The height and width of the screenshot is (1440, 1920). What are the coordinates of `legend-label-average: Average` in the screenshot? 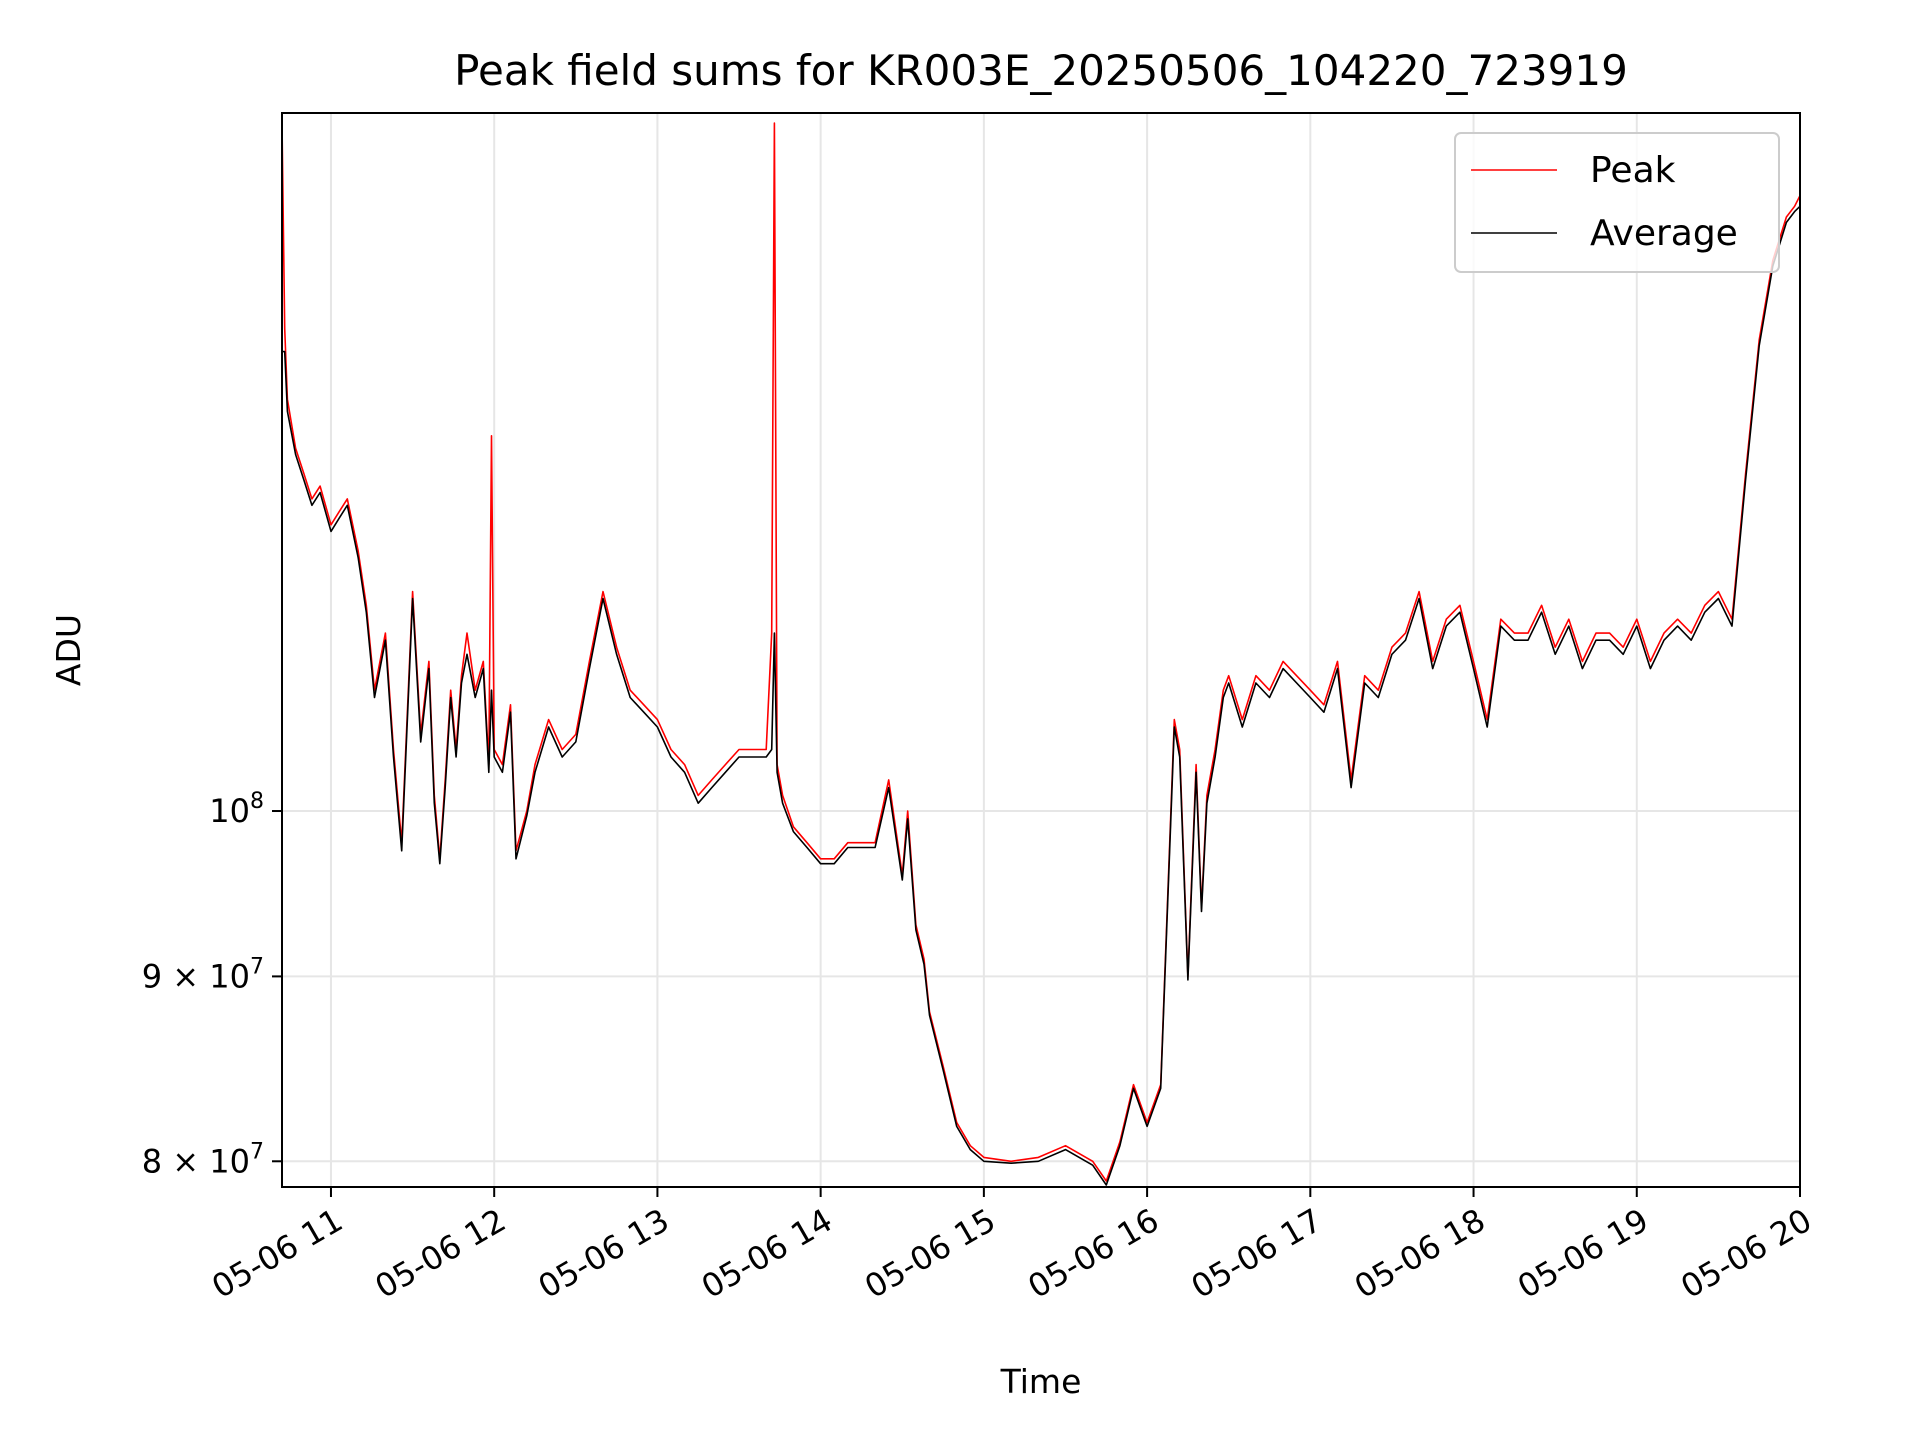 It's located at (1664, 233).